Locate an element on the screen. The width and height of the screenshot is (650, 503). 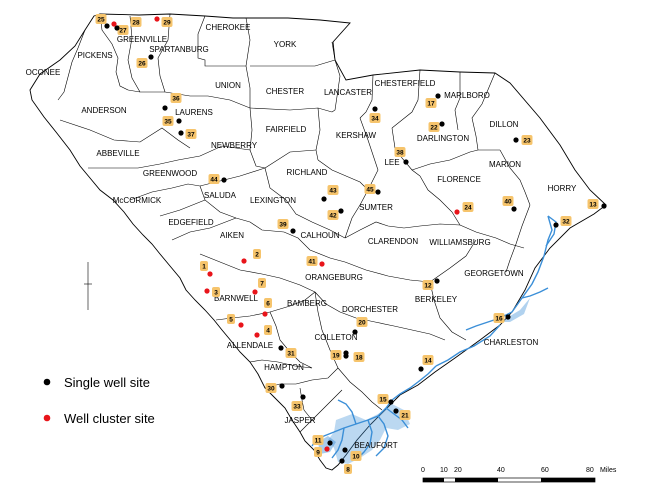
site-number: 1 is located at coordinates (204, 266).